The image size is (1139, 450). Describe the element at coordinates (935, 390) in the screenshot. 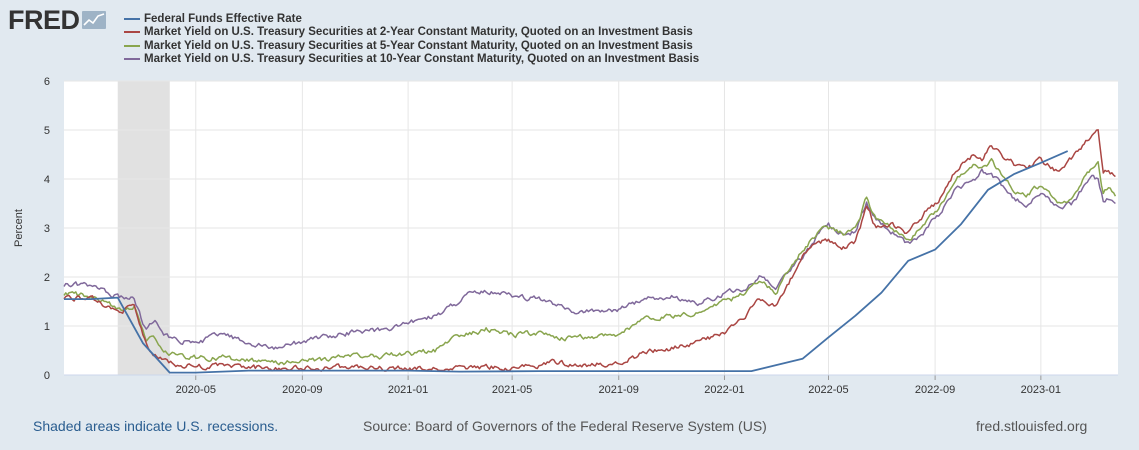

I see `x-tick-label: 2022-09` at that location.